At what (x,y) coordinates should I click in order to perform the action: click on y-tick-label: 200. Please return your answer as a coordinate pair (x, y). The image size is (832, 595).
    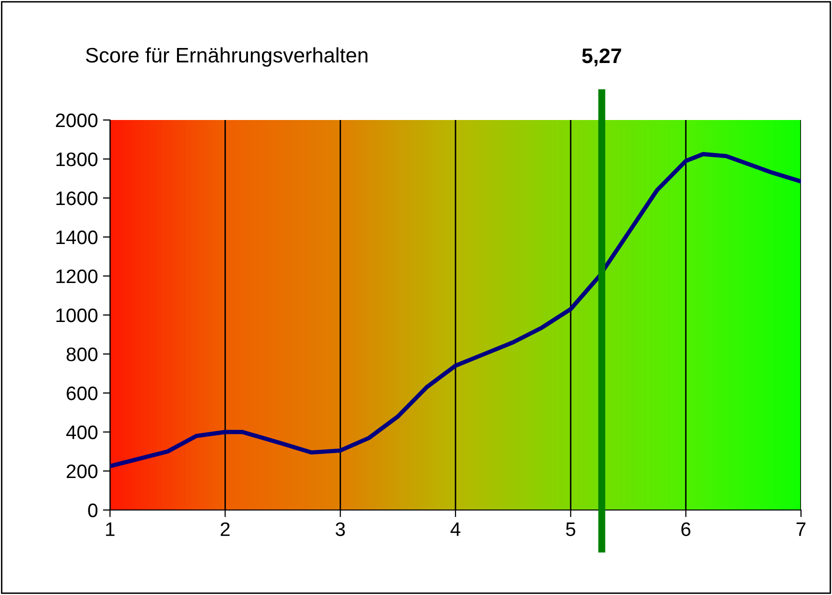
    Looking at the image, I should click on (82, 471).